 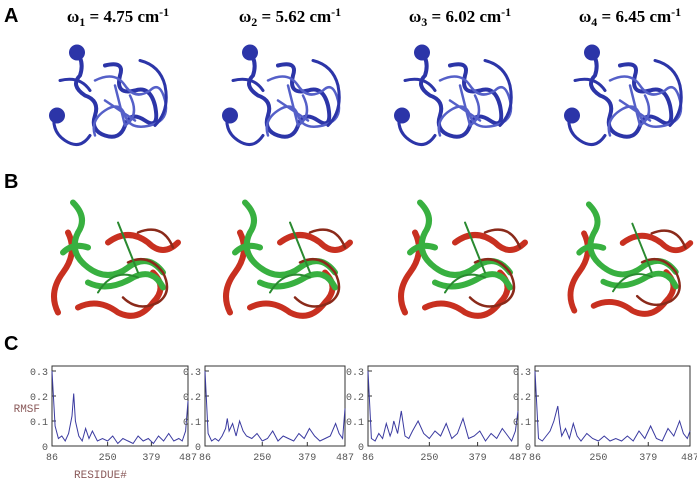 I want to click on title-text: = 6.02 cm, so click(x=464, y=16).